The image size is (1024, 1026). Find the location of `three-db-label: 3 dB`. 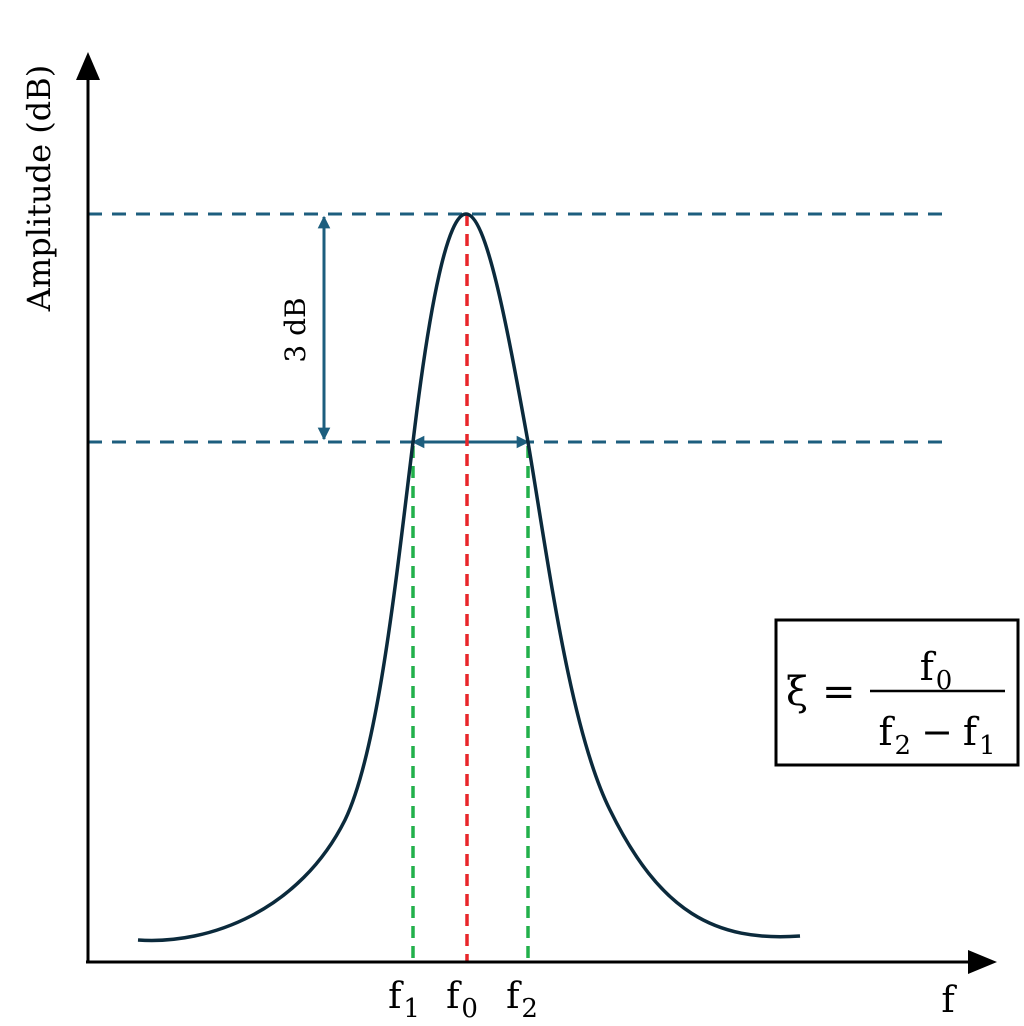

three-db-label: 3 dB is located at coordinates (295, 329).